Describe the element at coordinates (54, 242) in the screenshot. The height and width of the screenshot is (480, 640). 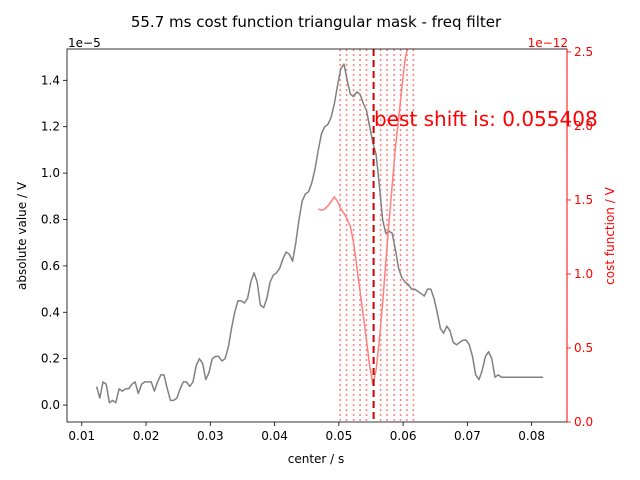
I see `y-axis: 0.0 0.2 0.4 0.6 0.8 1.0 1.2 1.4` at that location.